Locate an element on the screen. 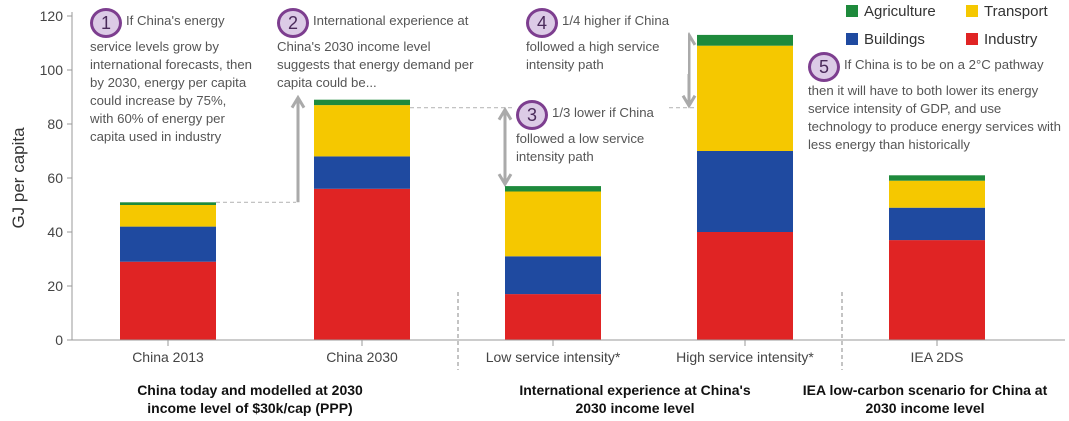 This screenshot has width=1069, height=421. arrow-lower-head-bottom is located at coordinates (505, 180).